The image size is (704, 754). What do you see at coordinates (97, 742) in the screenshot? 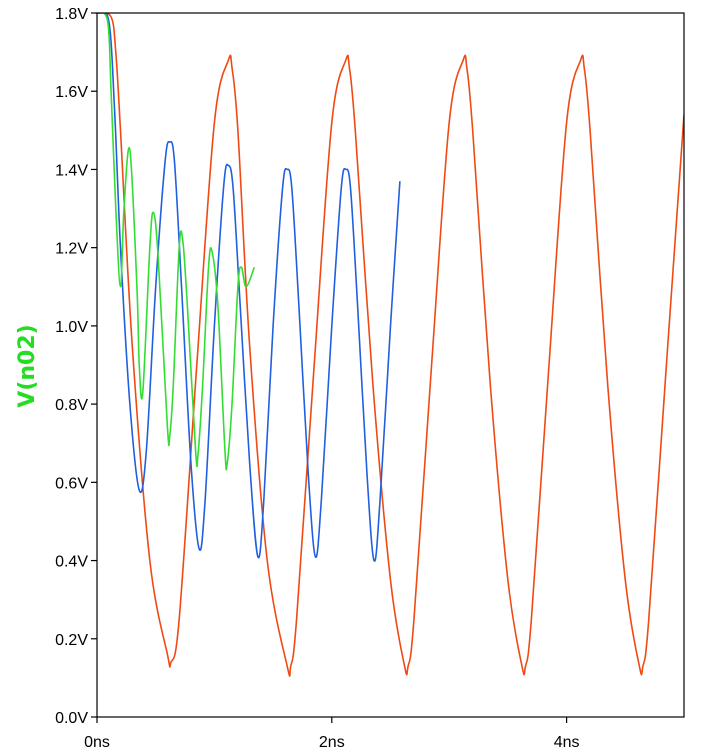
I see `x-tick-label: 0ns` at bounding box center [97, 742].